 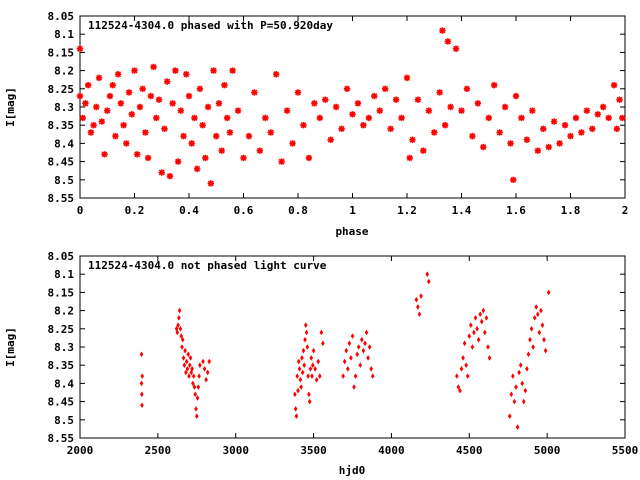 I want to click on x-tick-label: 2, so click(x=625, y=210).